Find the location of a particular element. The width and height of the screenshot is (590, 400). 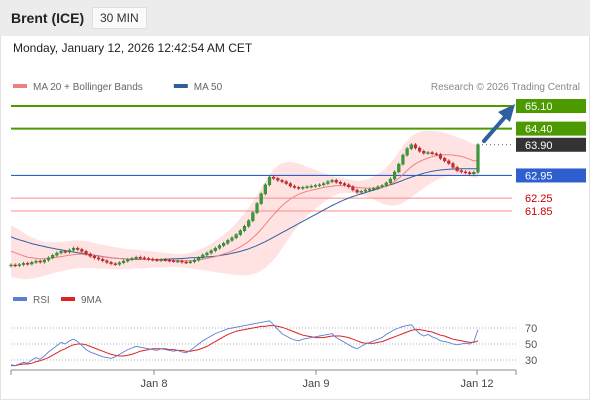

trend-arrow-head is located at coordinates (506, 113).